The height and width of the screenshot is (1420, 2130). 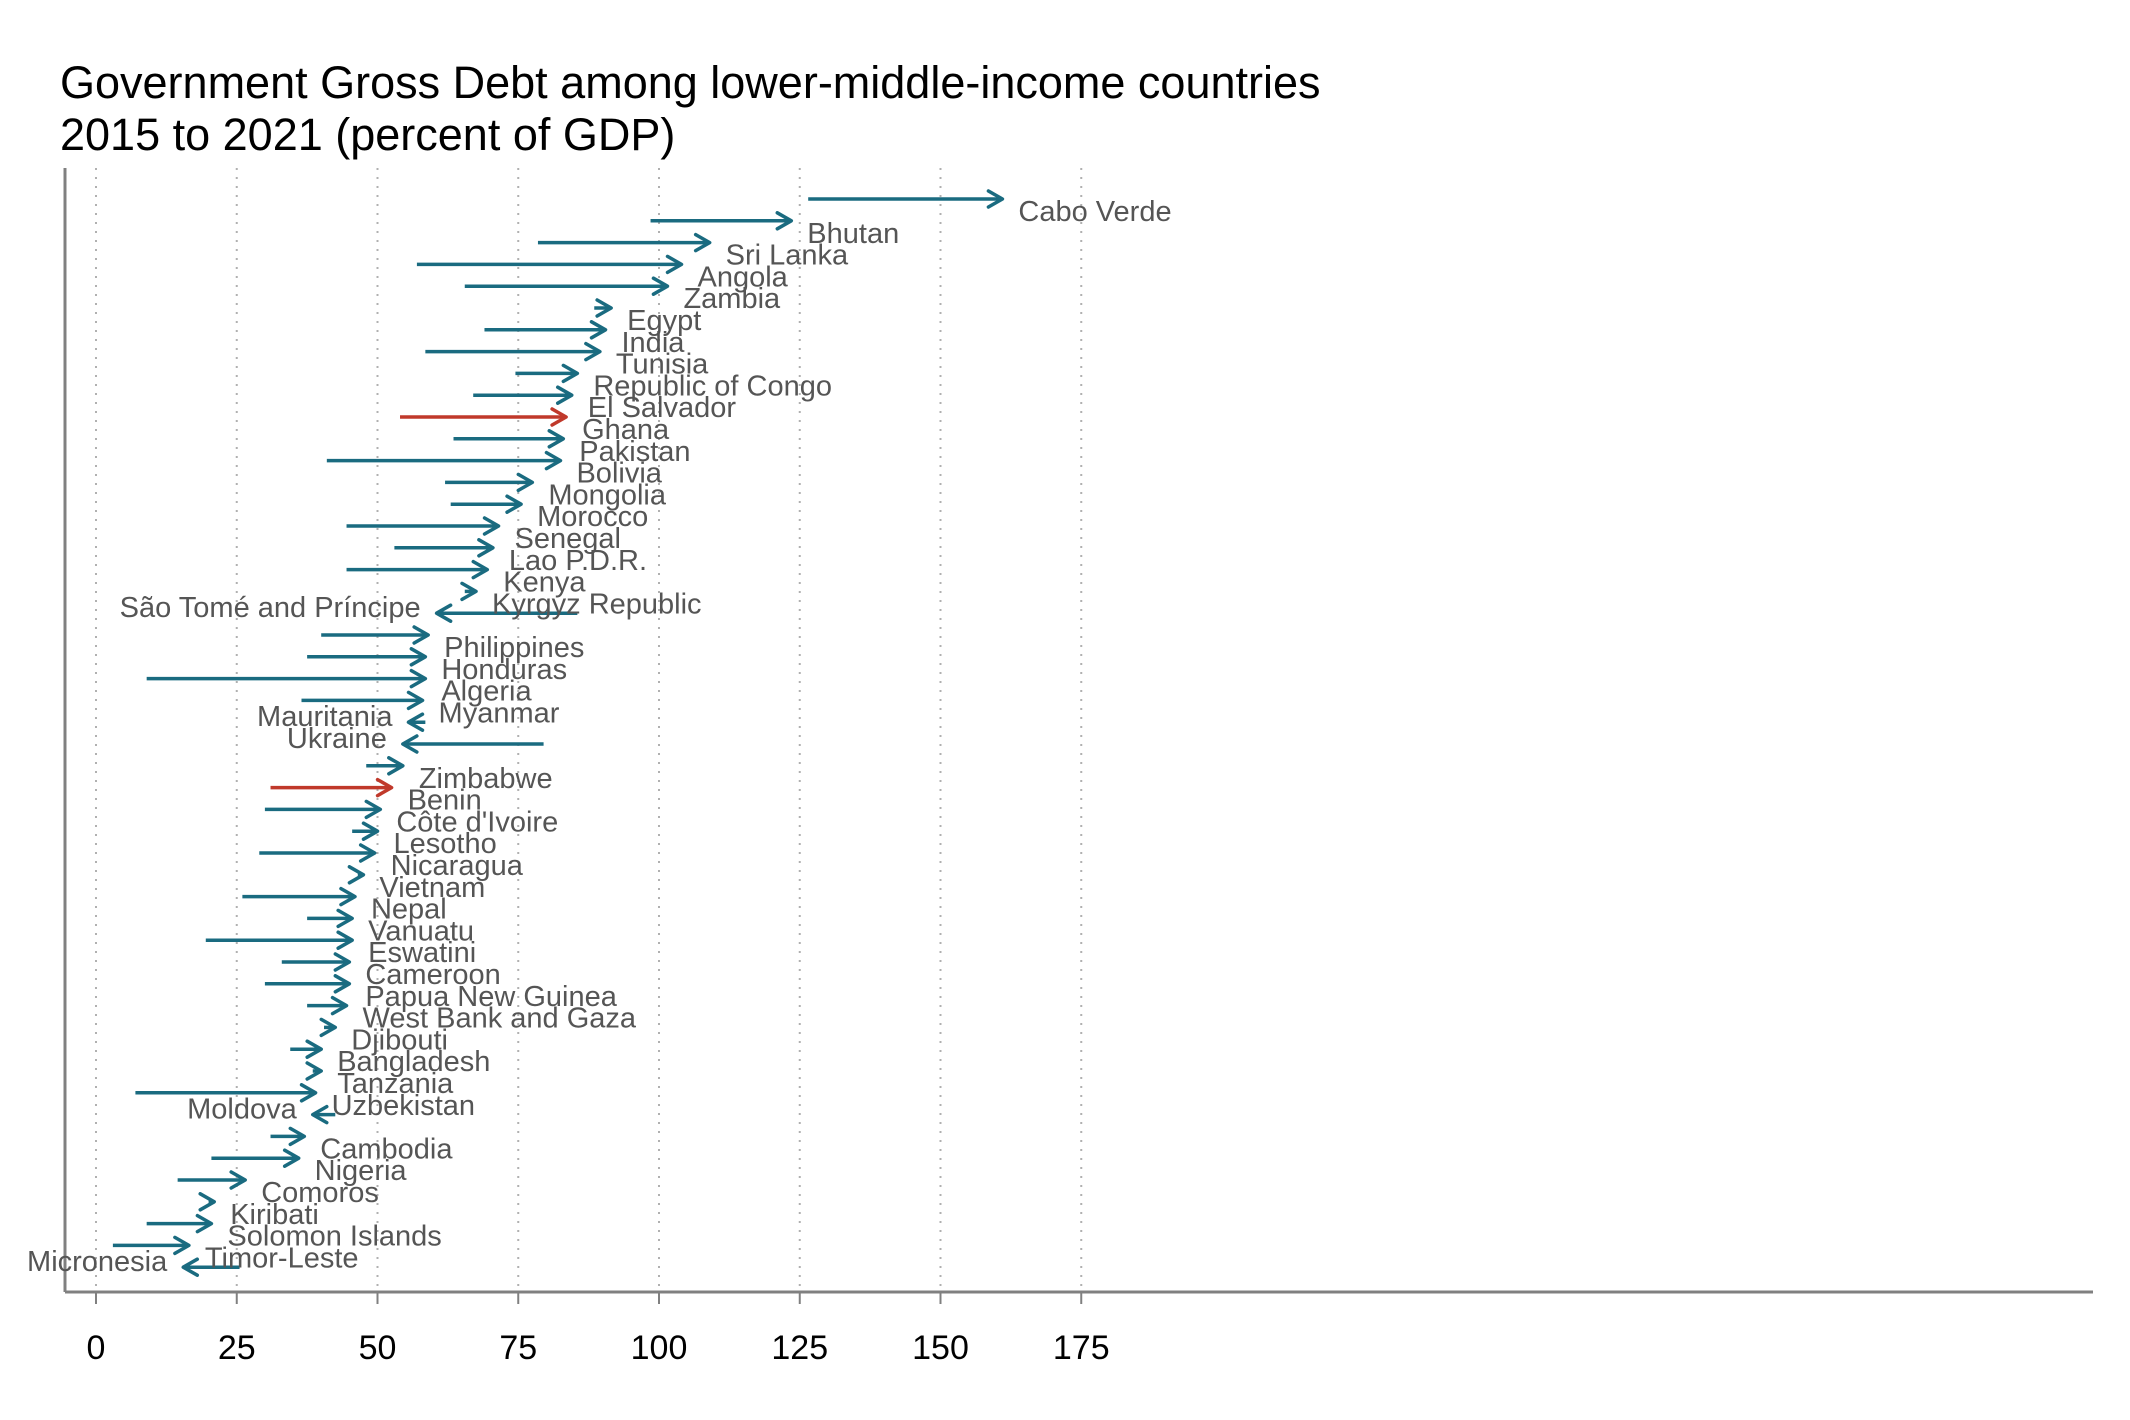 I want to click on label-ghana: Ghana, so click(x=626, y=430).